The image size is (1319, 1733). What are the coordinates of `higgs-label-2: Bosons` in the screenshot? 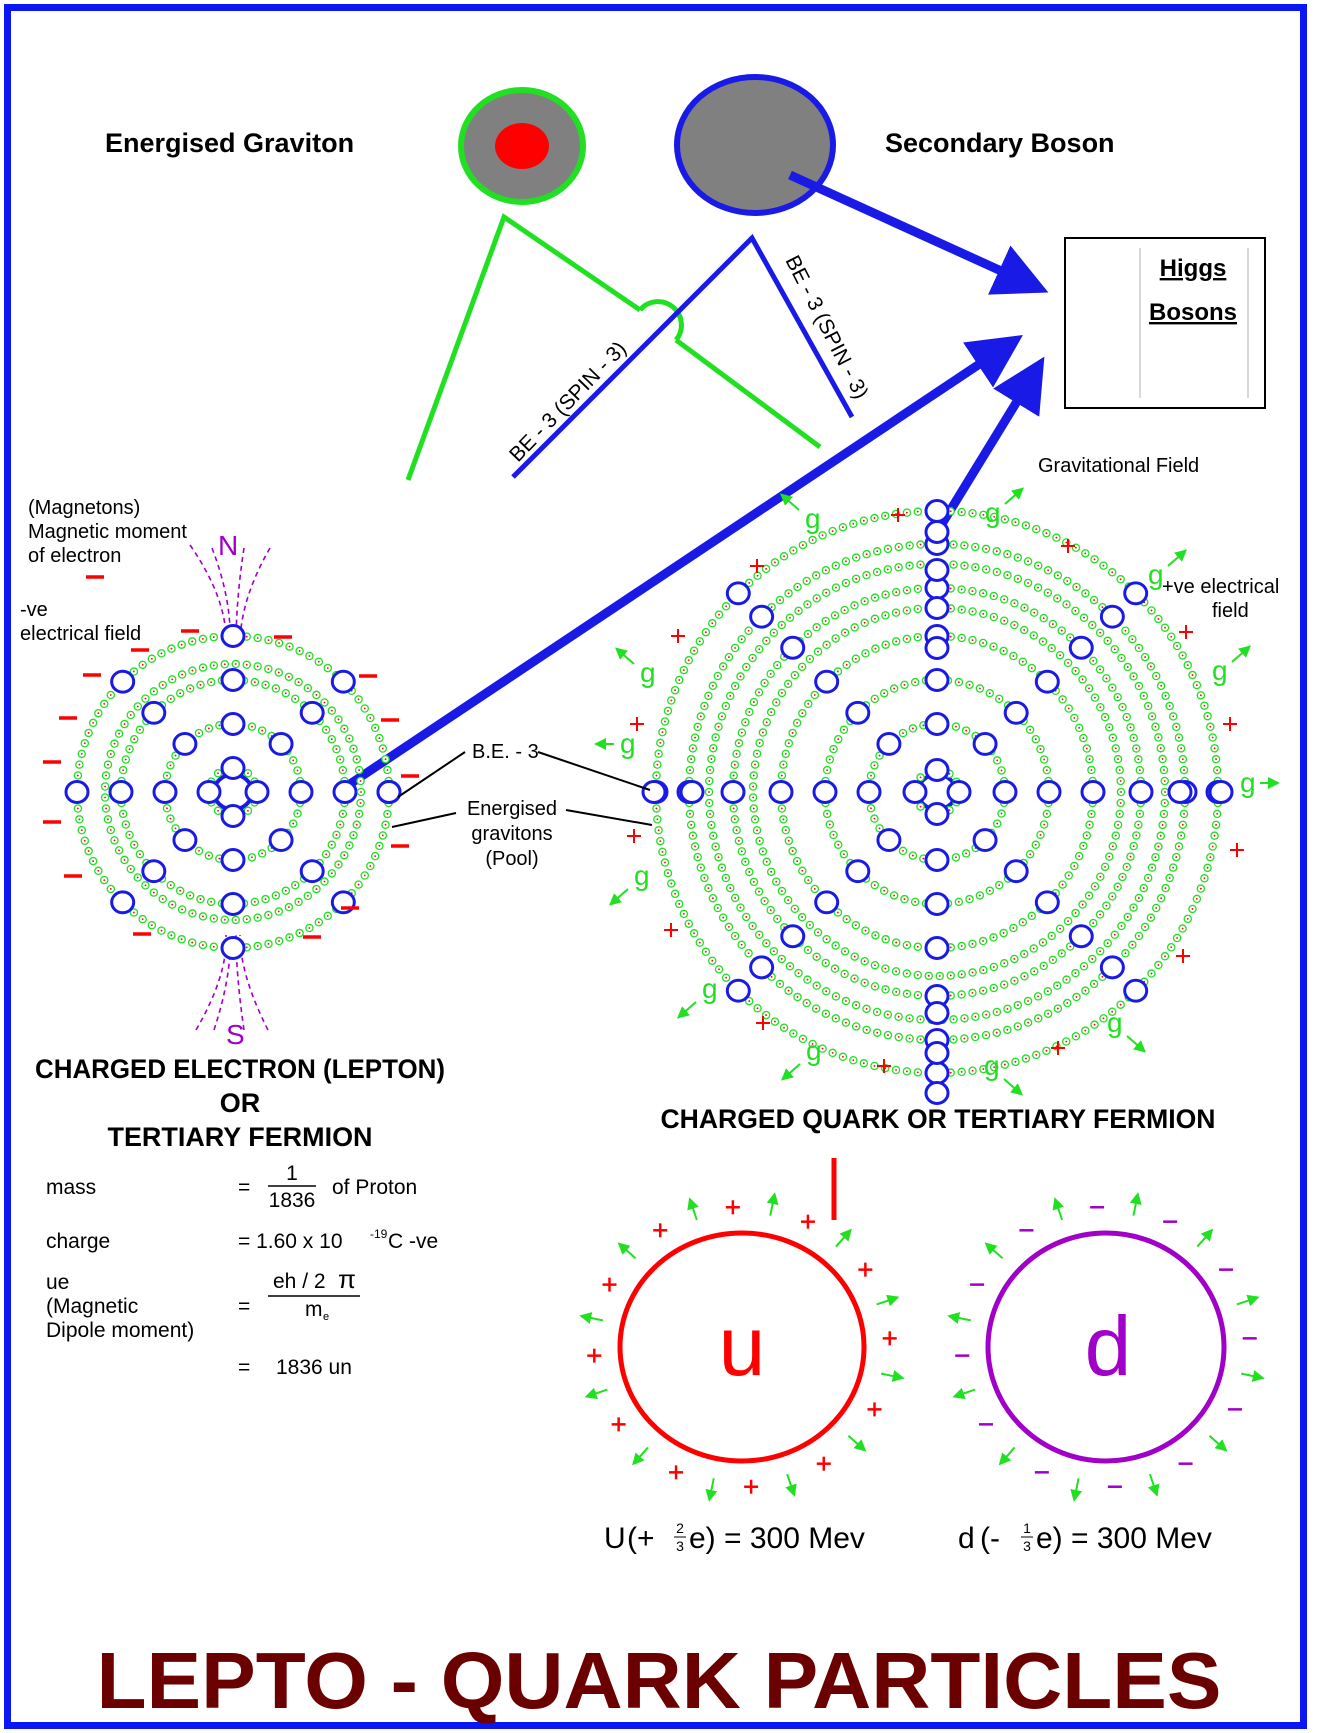 It's located at (1193, 312).